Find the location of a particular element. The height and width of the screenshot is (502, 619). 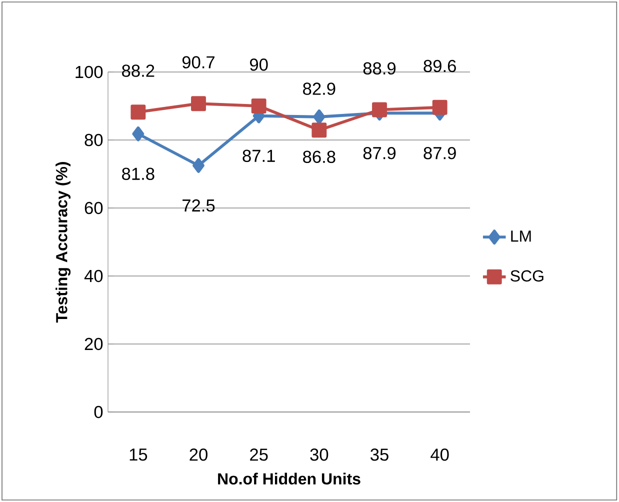

x-tick-label: 15 is located at coordinates (139, 454).